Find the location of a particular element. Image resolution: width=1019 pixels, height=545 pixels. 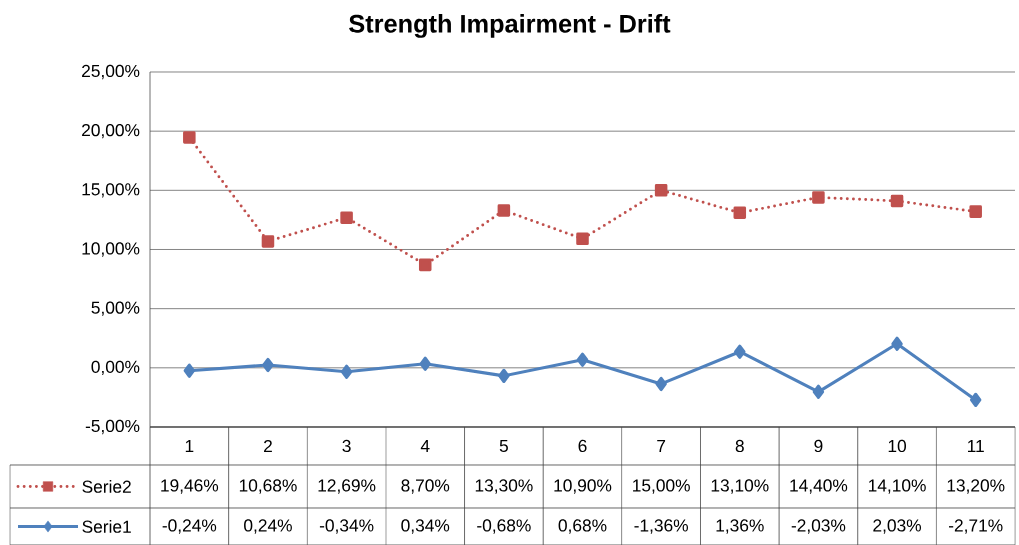

data-label: 0,24% is located at coordinates (268, 526).